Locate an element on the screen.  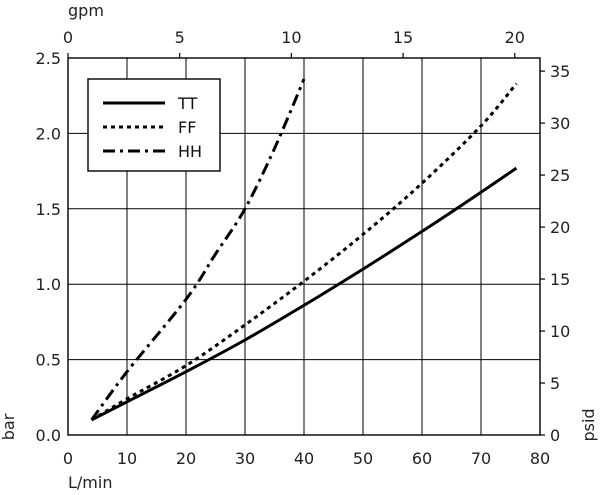
legend-label-ff: FF is located at coordinates (187, 127).